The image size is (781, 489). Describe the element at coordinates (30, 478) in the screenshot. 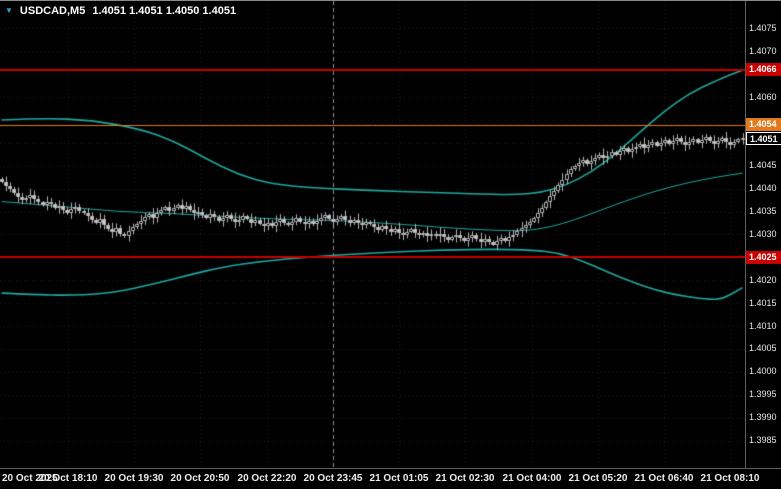

I see `time-axis-label: 20 Oct 2025` at that location.